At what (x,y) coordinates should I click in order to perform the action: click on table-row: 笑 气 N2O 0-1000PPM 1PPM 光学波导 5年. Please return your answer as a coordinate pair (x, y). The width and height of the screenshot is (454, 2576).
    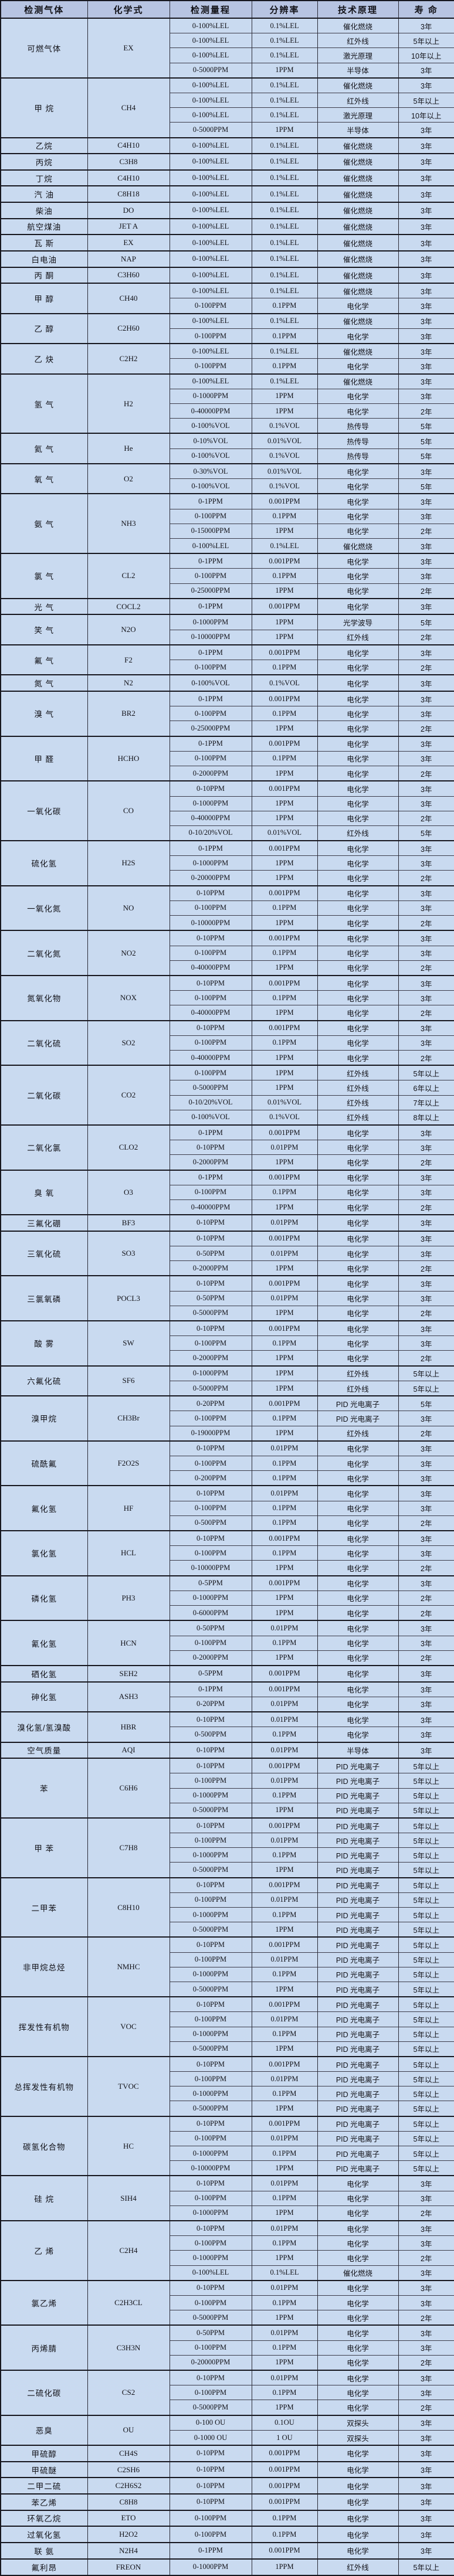
    Looking at the image, I should click on (227, 630).